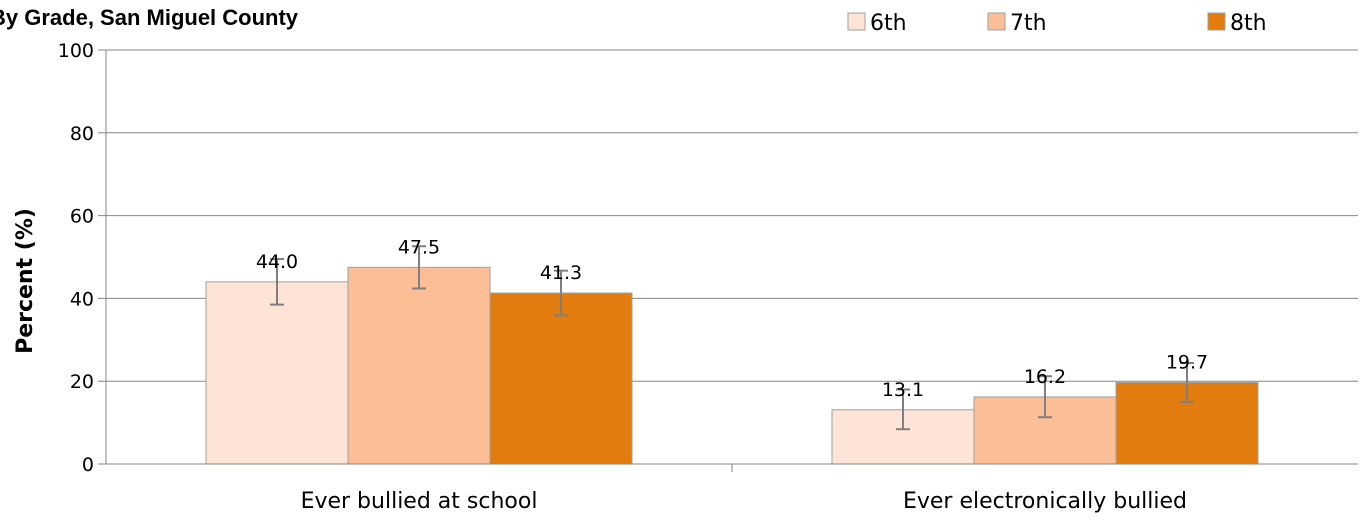 Image resolution: width=1368 pixels, height=520 pixels. Describe the element at coordinates (1216, 21) in the screenshot. I see `legend-swatch-8th` at that location.